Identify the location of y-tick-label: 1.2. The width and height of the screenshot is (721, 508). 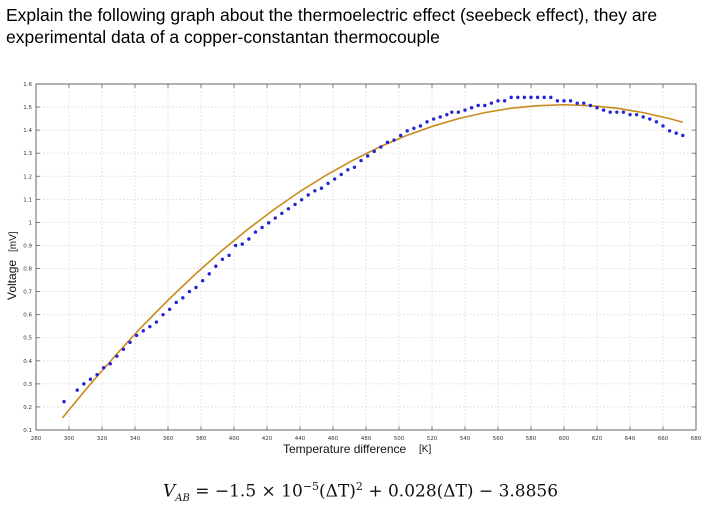
(27, 177).